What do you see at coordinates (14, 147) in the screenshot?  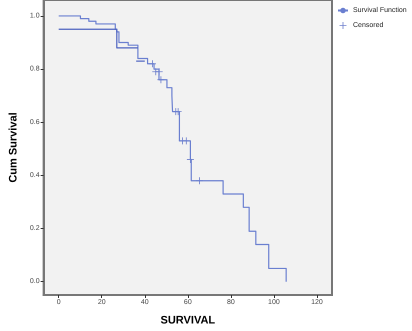 I see `y-axis-title: Cum Survival` at bounding box center [14, 147].